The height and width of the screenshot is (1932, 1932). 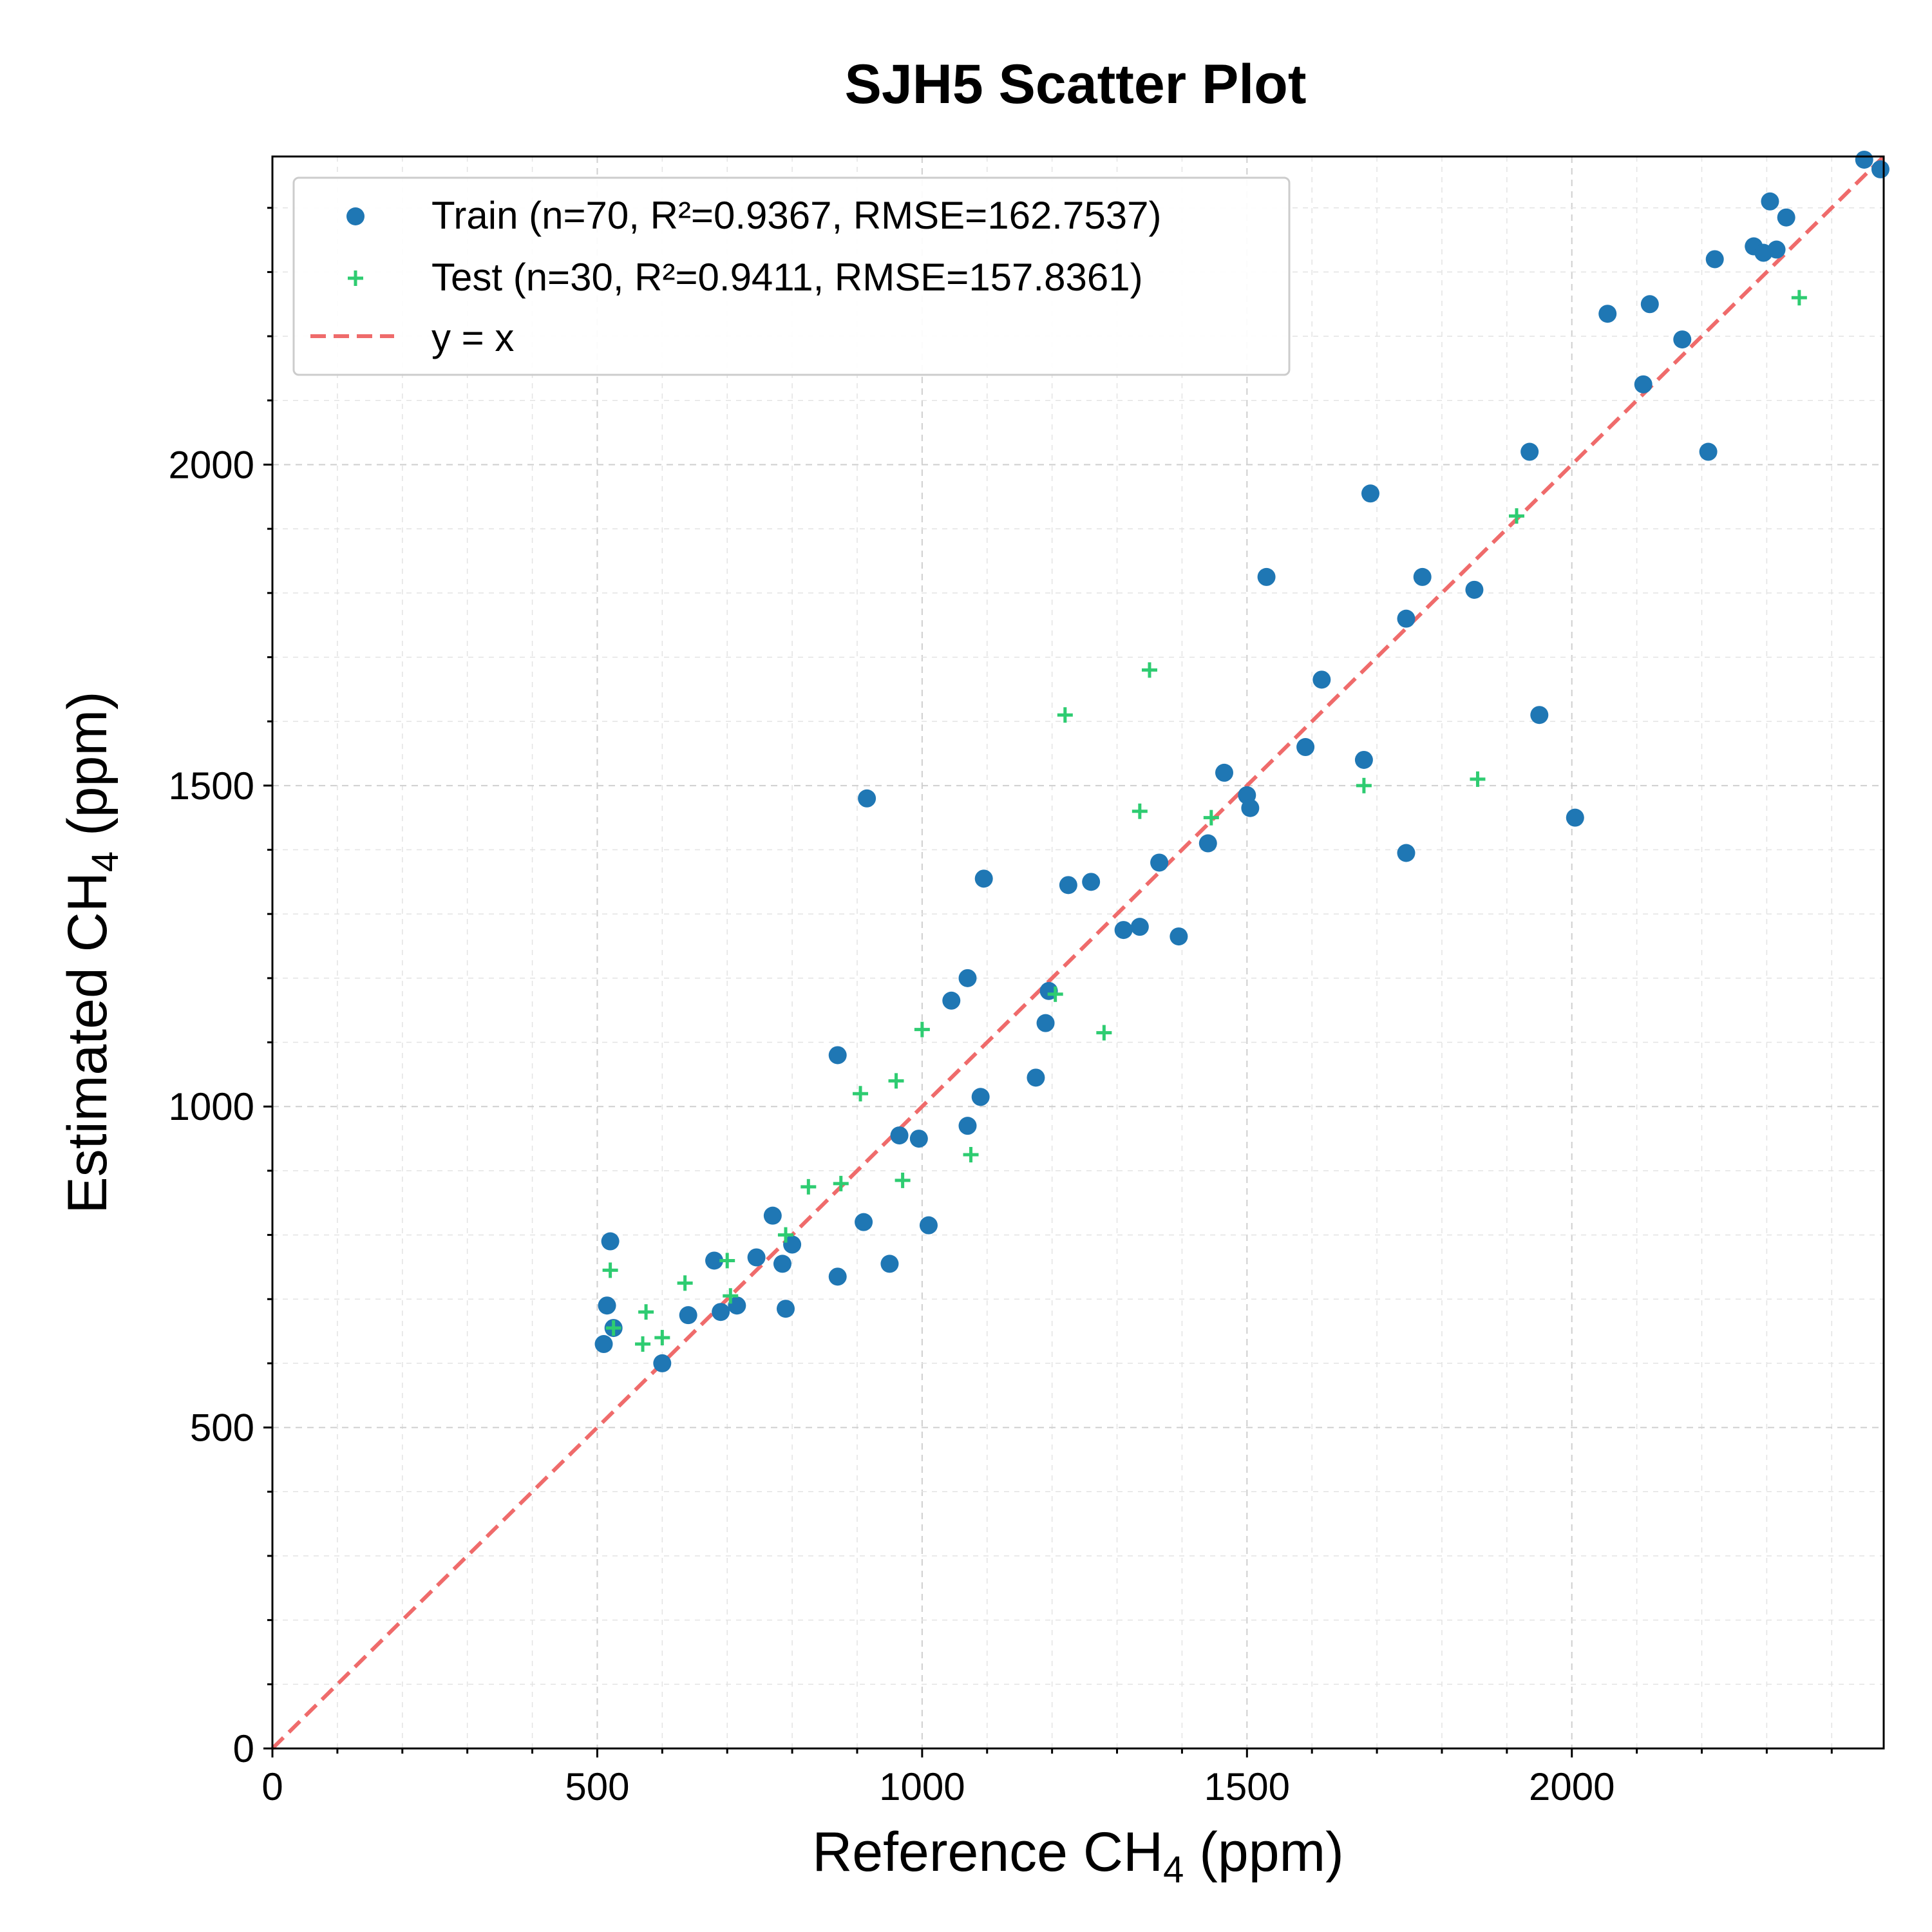 What do you see at coordinates (272, 1787) in the screenshot?
I see `x-tick-label: 0` at bounding box center [272, 1787].